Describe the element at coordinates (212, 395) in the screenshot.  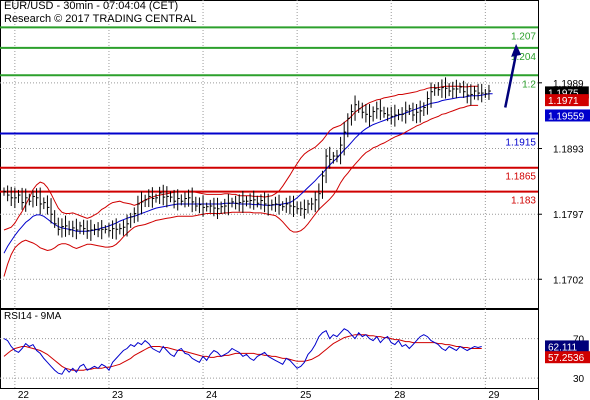
I see `x-tick-label: 24` at that location.